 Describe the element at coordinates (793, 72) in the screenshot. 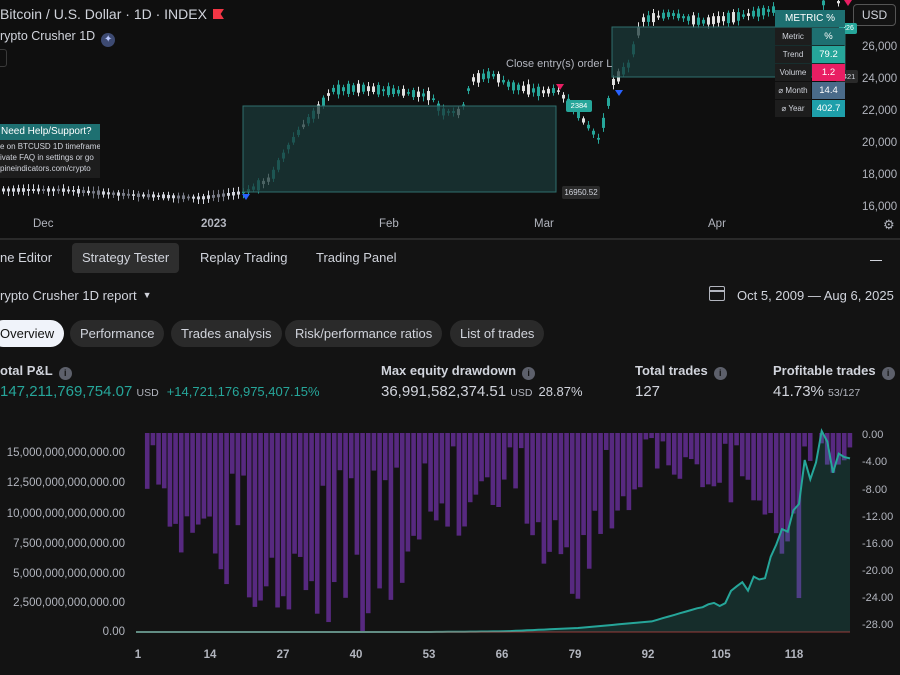

I see `metric-label: Volume` at that location.